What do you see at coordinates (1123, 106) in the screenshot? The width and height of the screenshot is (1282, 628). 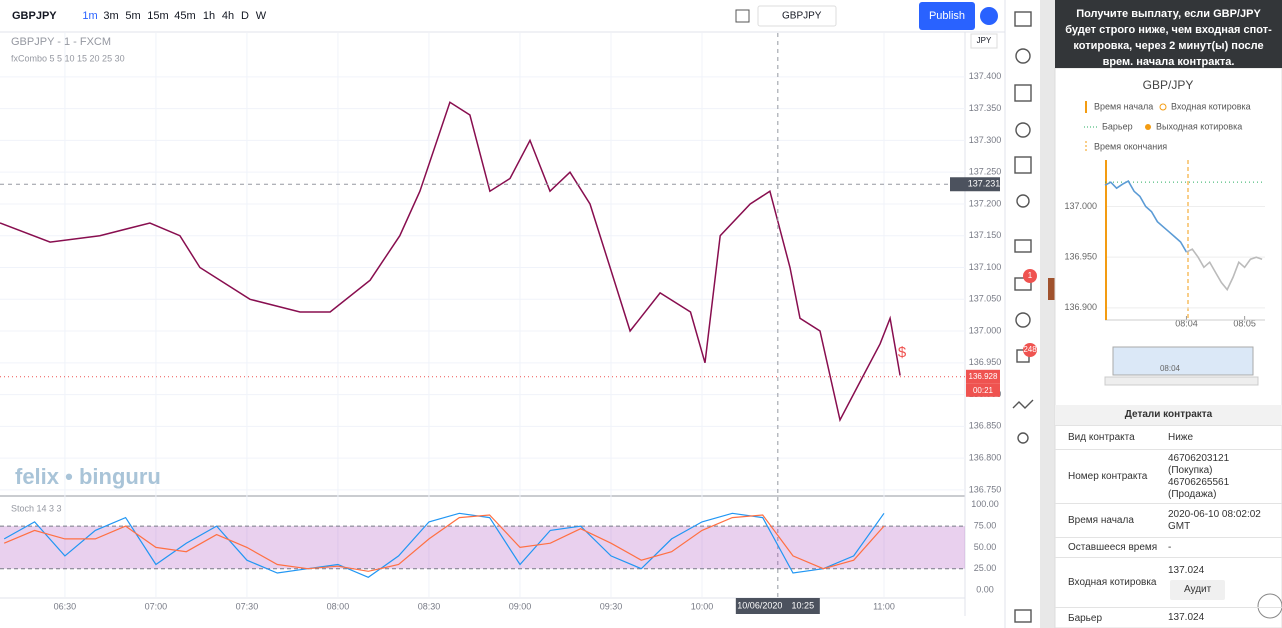 I see `legend-label: Время начала` at bounding box center [1123, 106].